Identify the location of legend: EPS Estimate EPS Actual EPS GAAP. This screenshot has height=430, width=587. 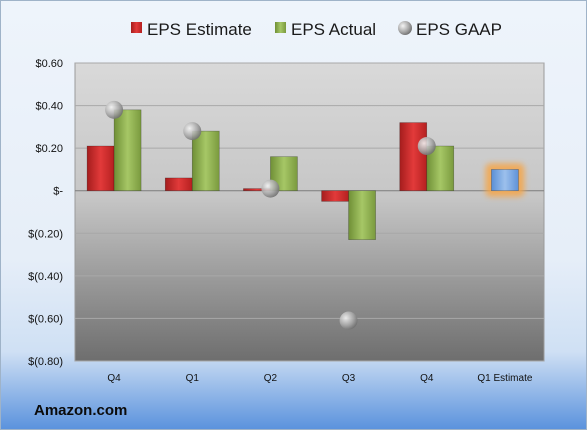
(316, 29).